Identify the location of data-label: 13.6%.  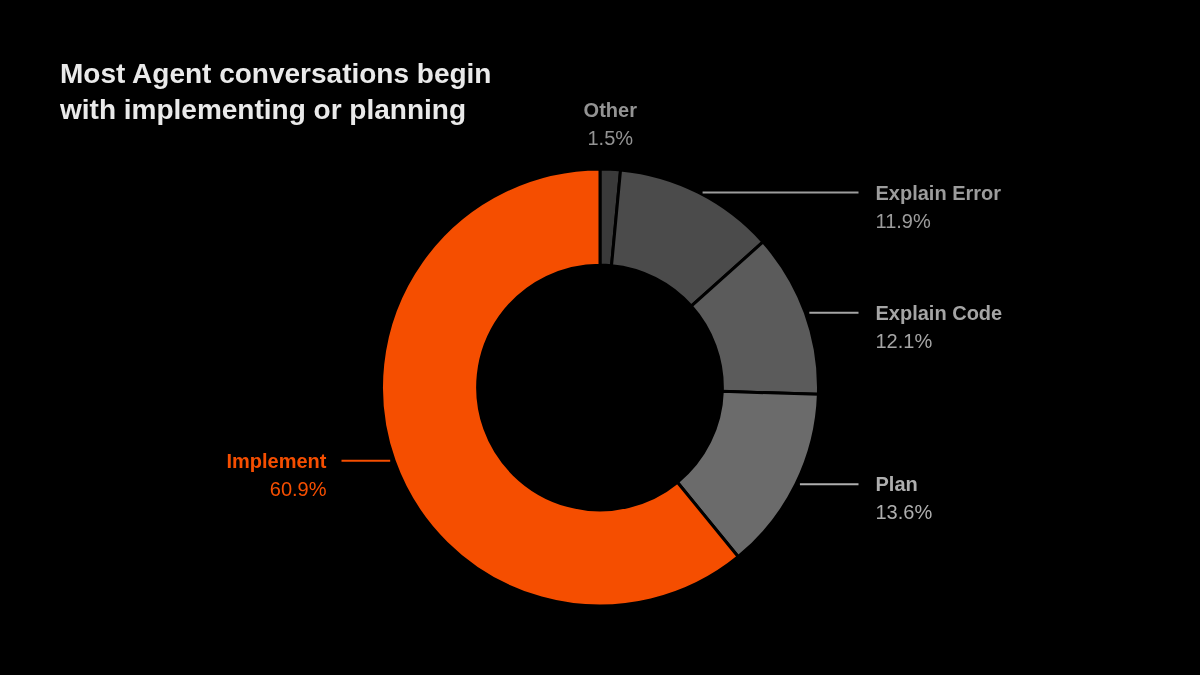
(904, 512).